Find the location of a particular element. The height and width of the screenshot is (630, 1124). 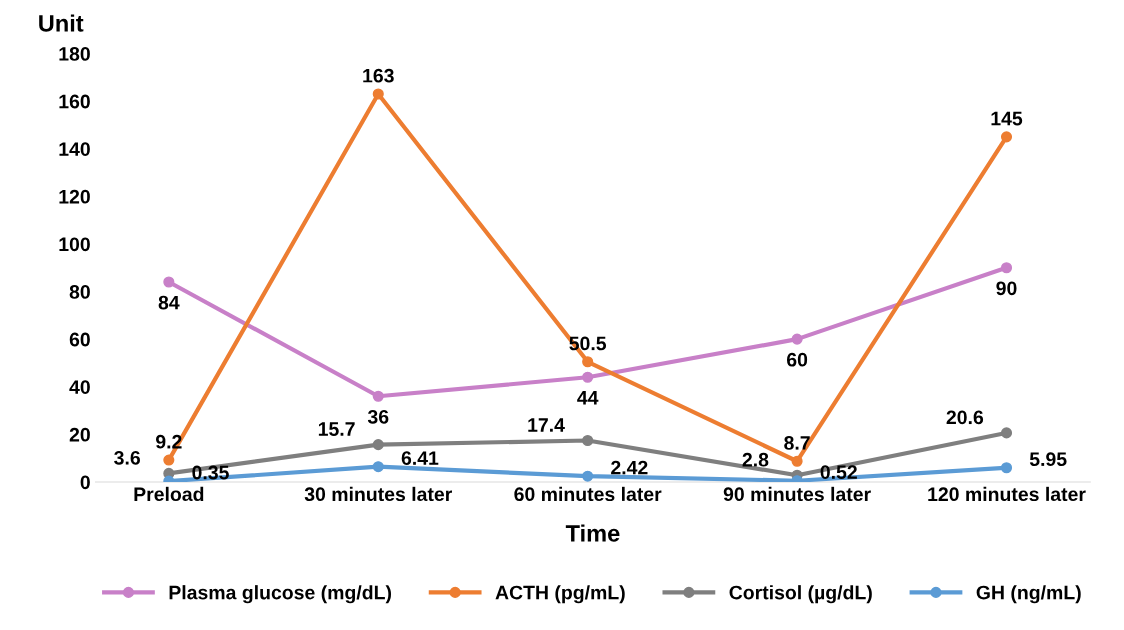

legend-label: GH (ng/mL) is located at coordinates (1028, 594).